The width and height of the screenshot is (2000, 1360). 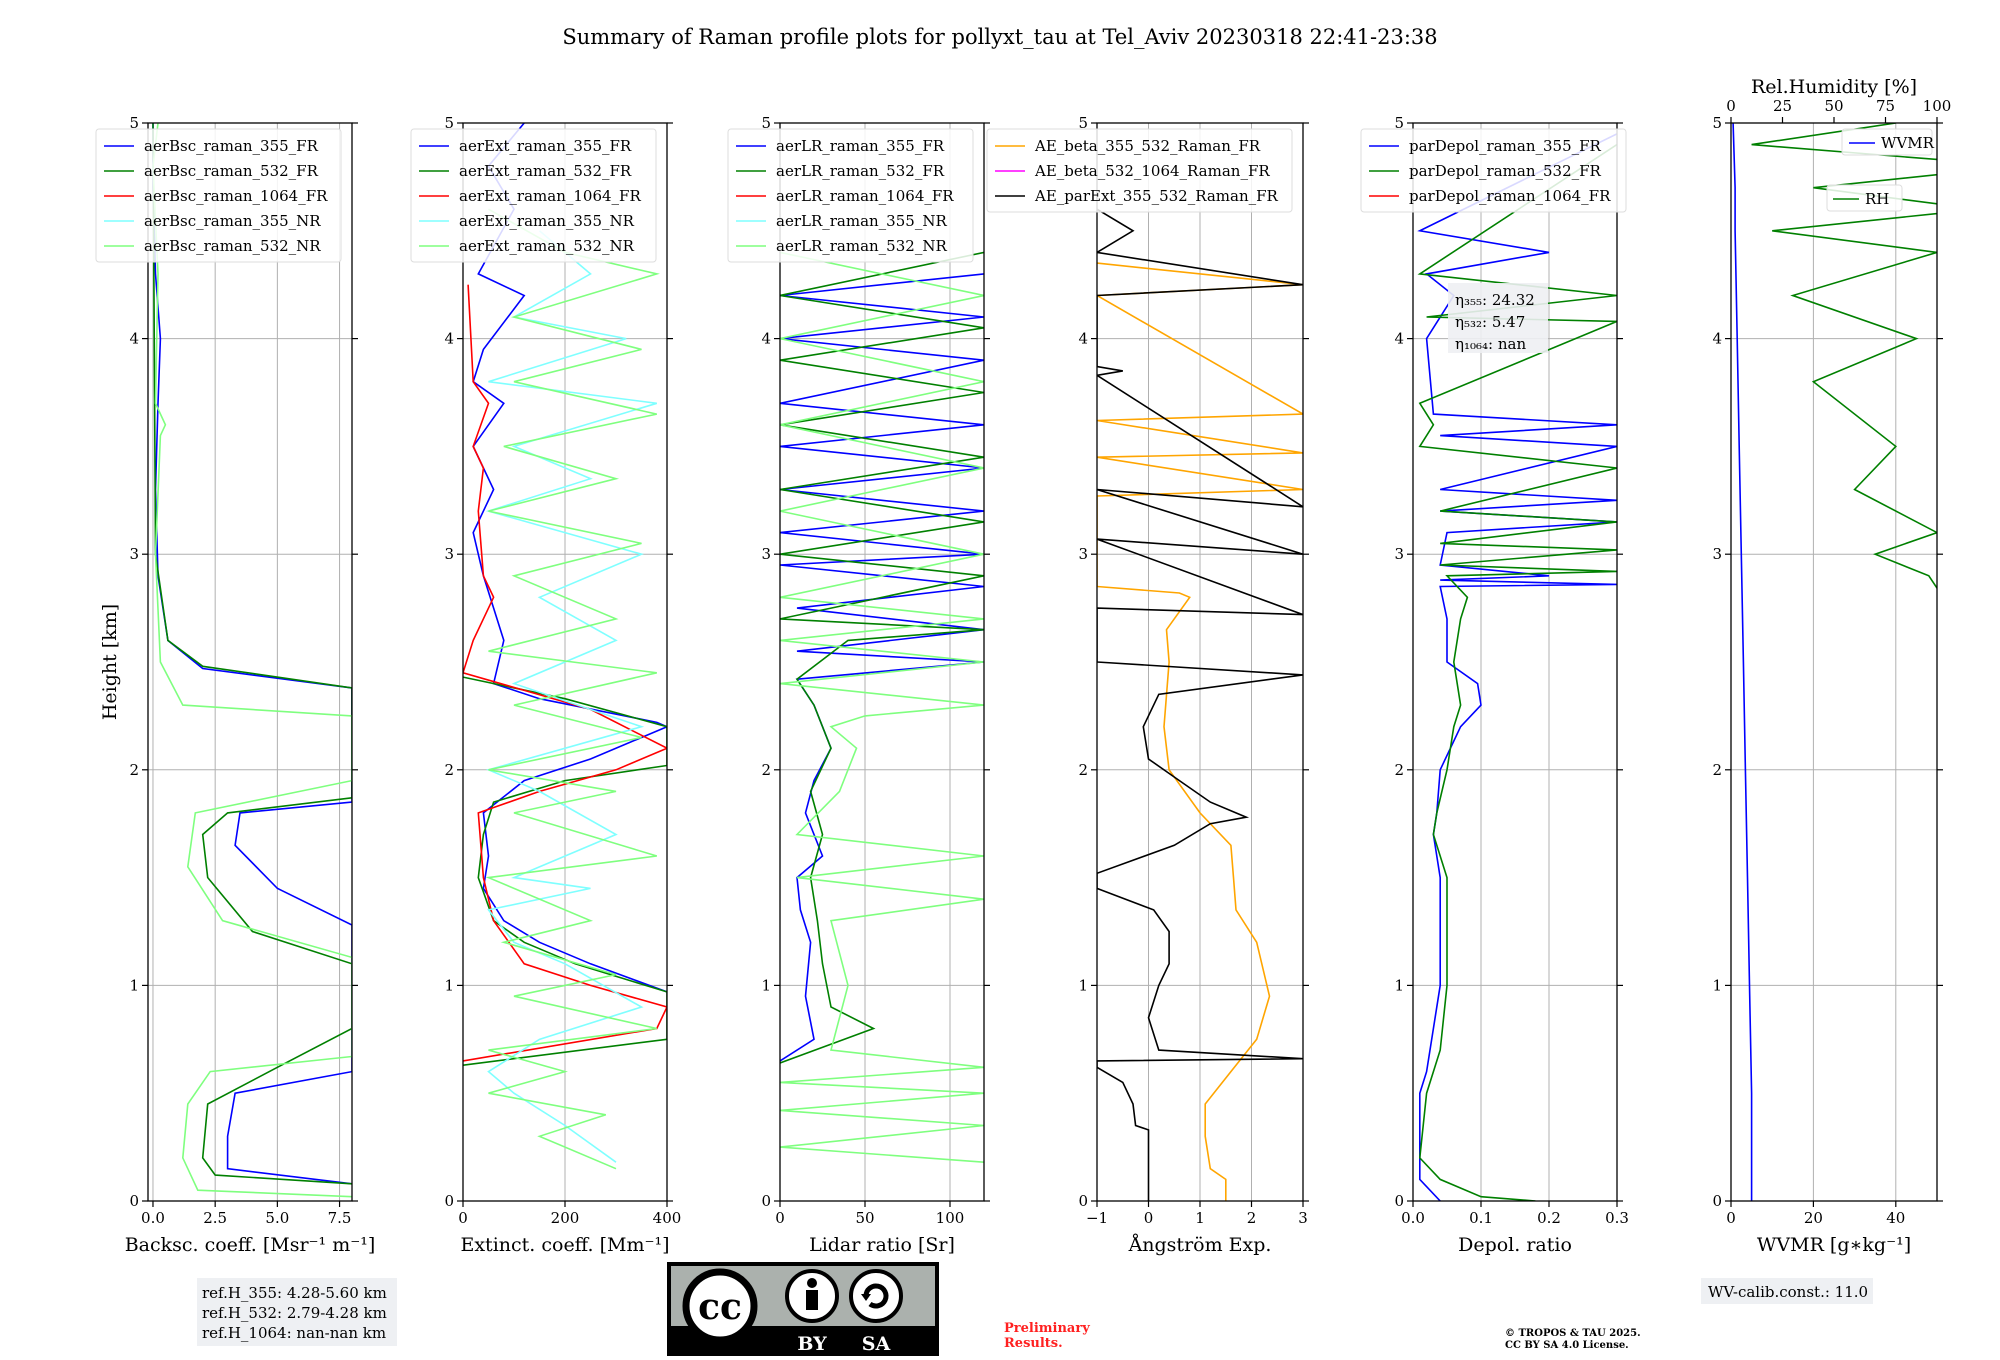 I want to click on legend-label: aerLR_raman_355_NR, so click(x=861, y=221).